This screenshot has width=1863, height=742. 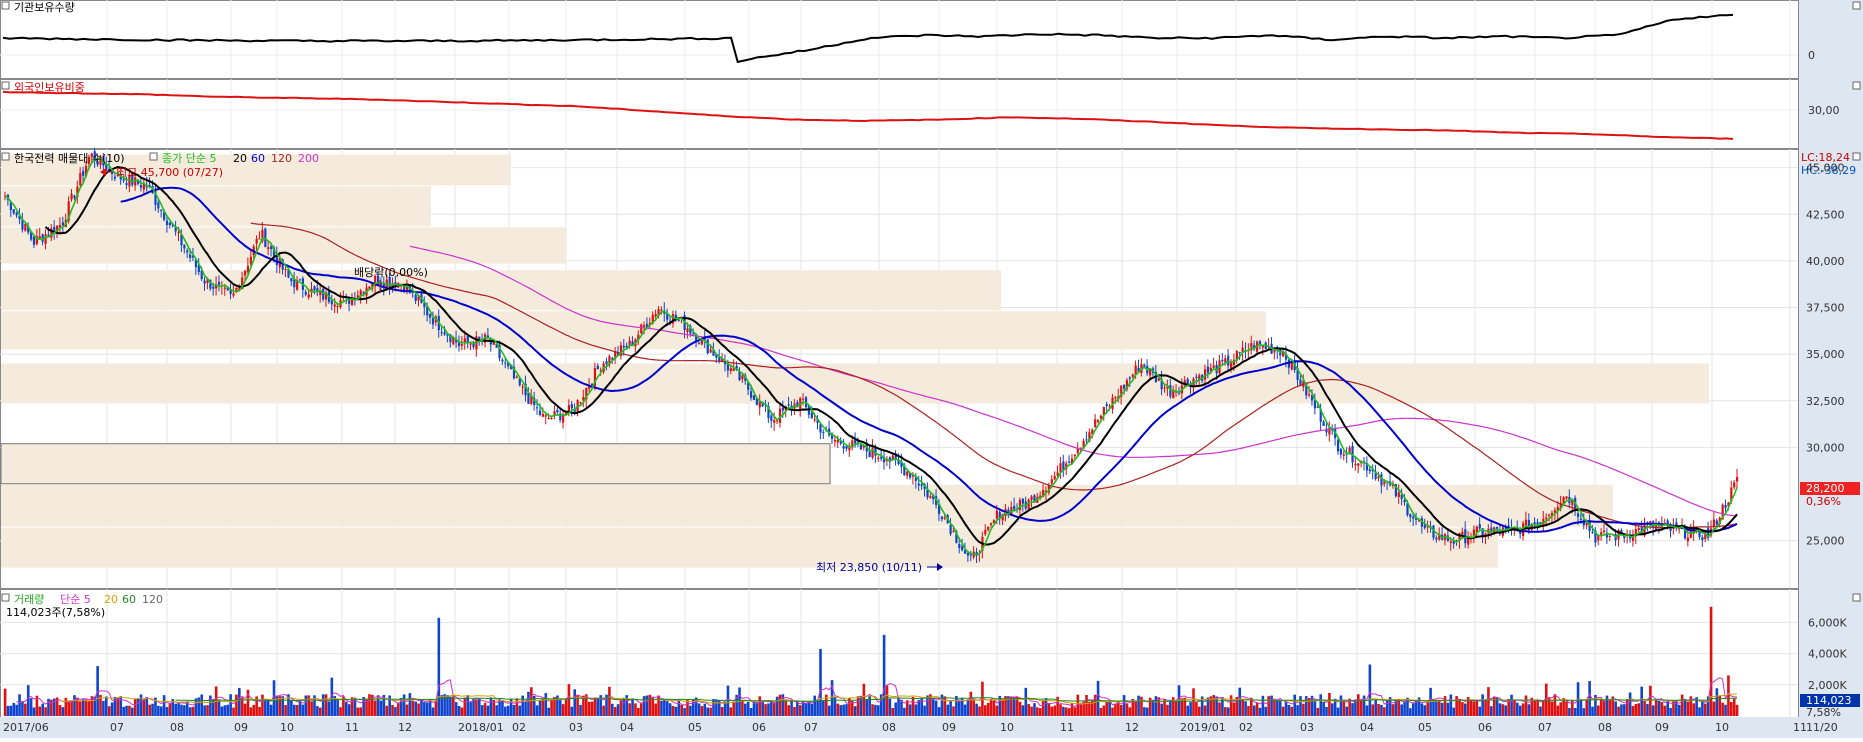 I want to click on ma-toggle-icon, so click(x=153, y=156).